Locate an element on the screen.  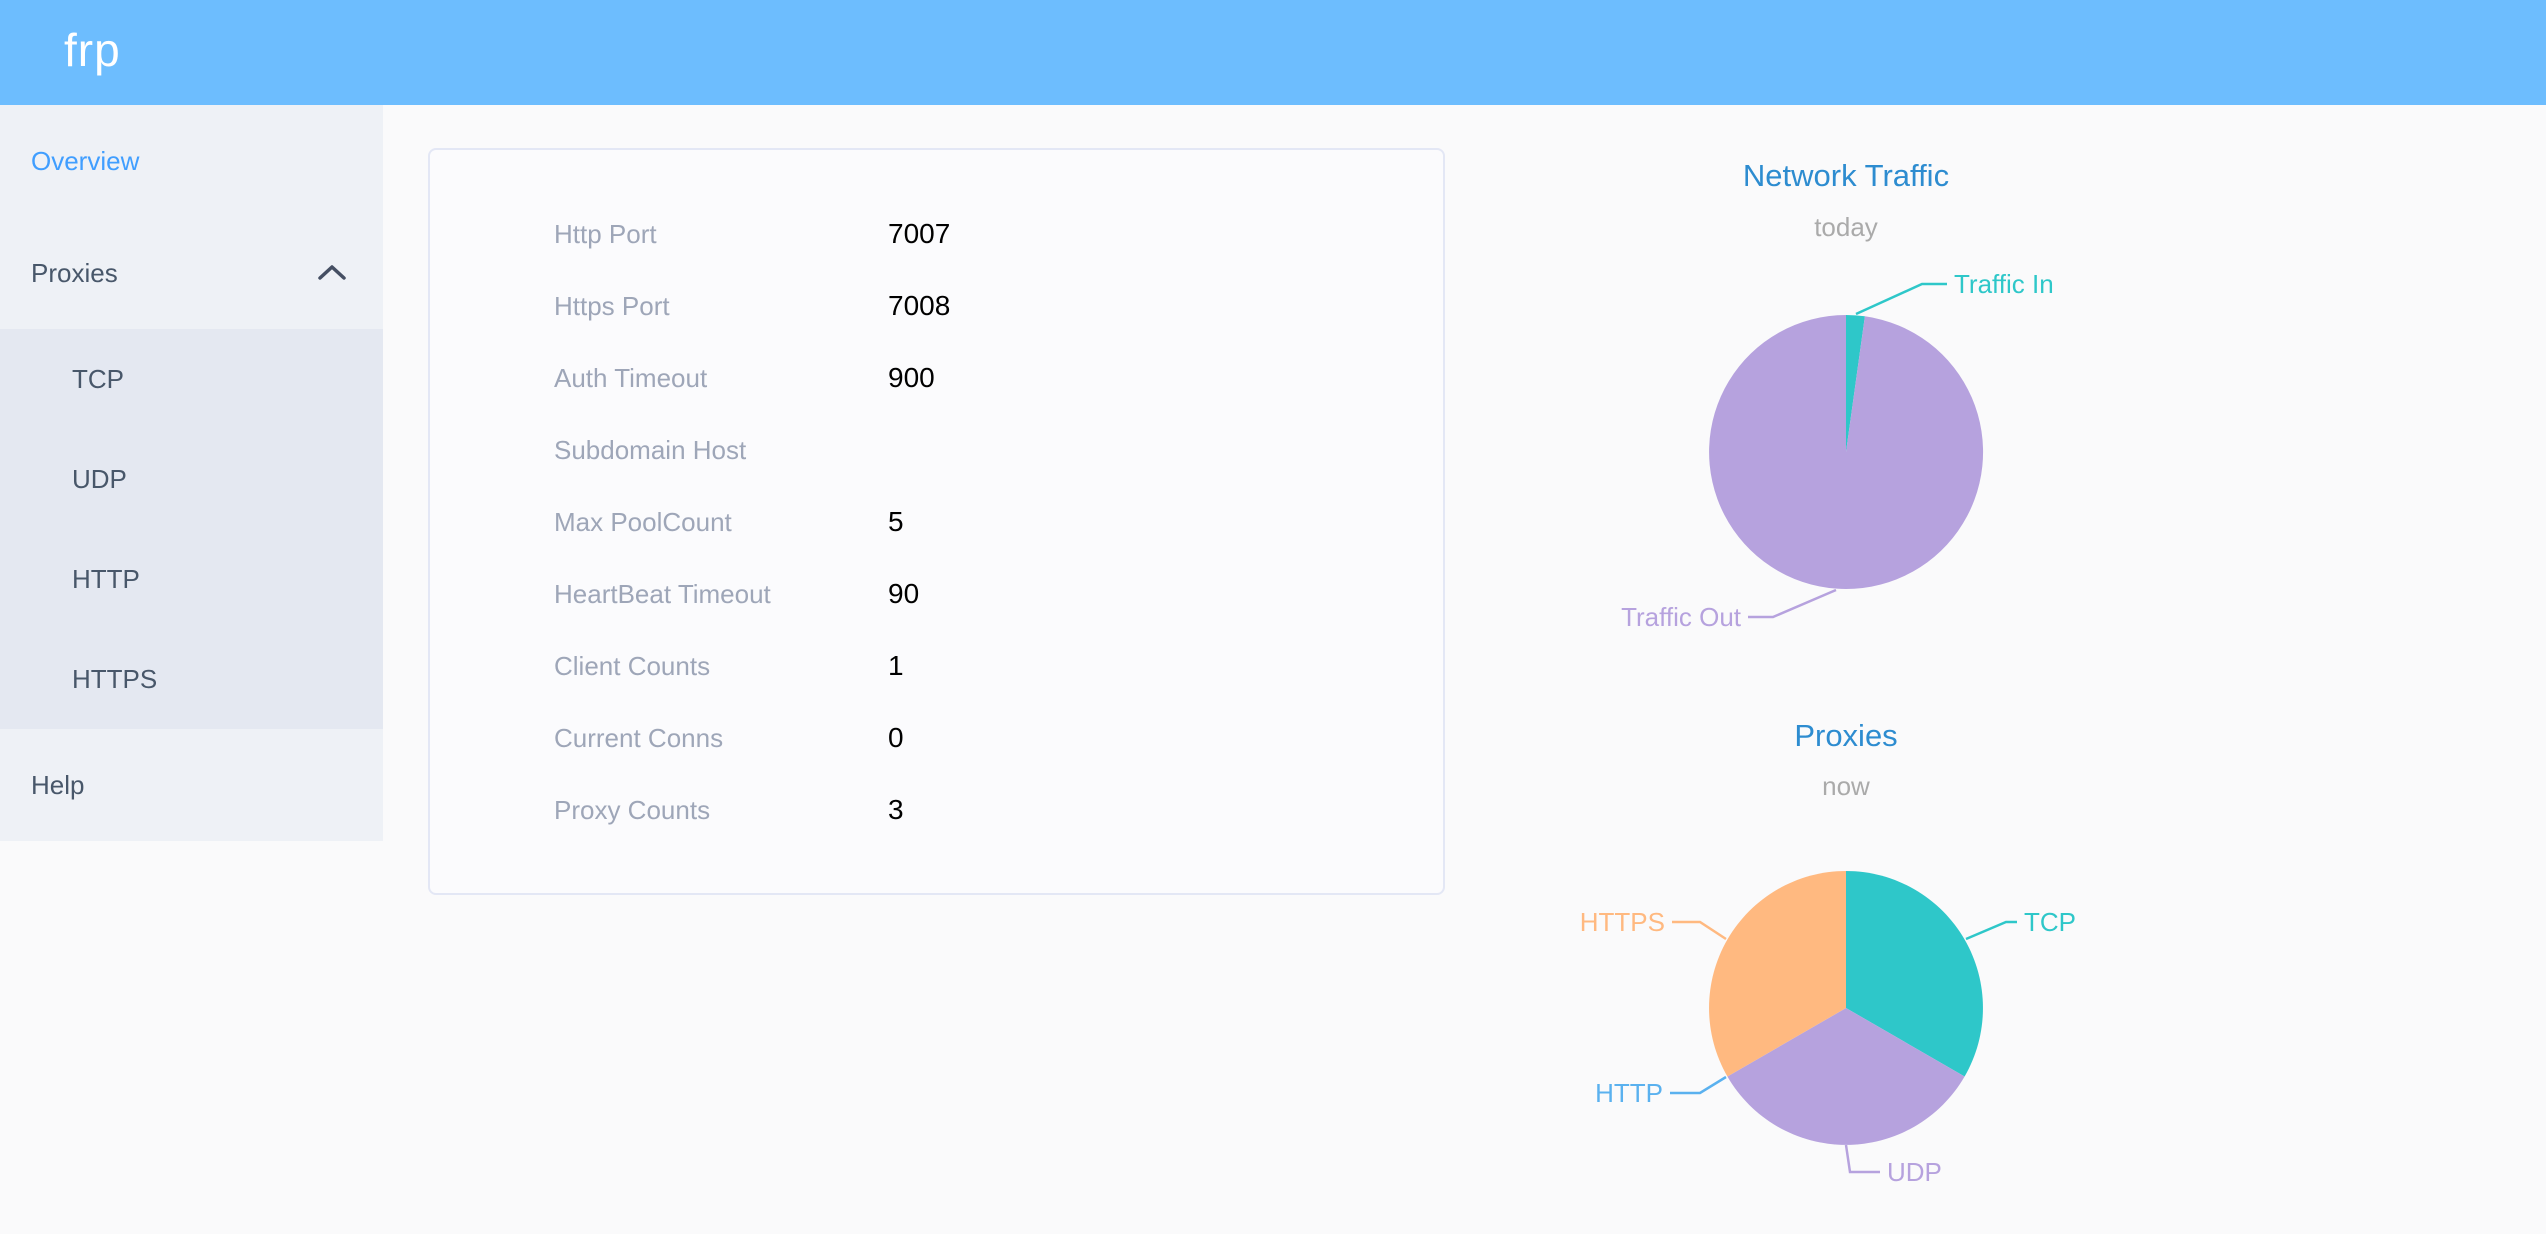
config-label: Client Counts is located at coordinates (632, 665).